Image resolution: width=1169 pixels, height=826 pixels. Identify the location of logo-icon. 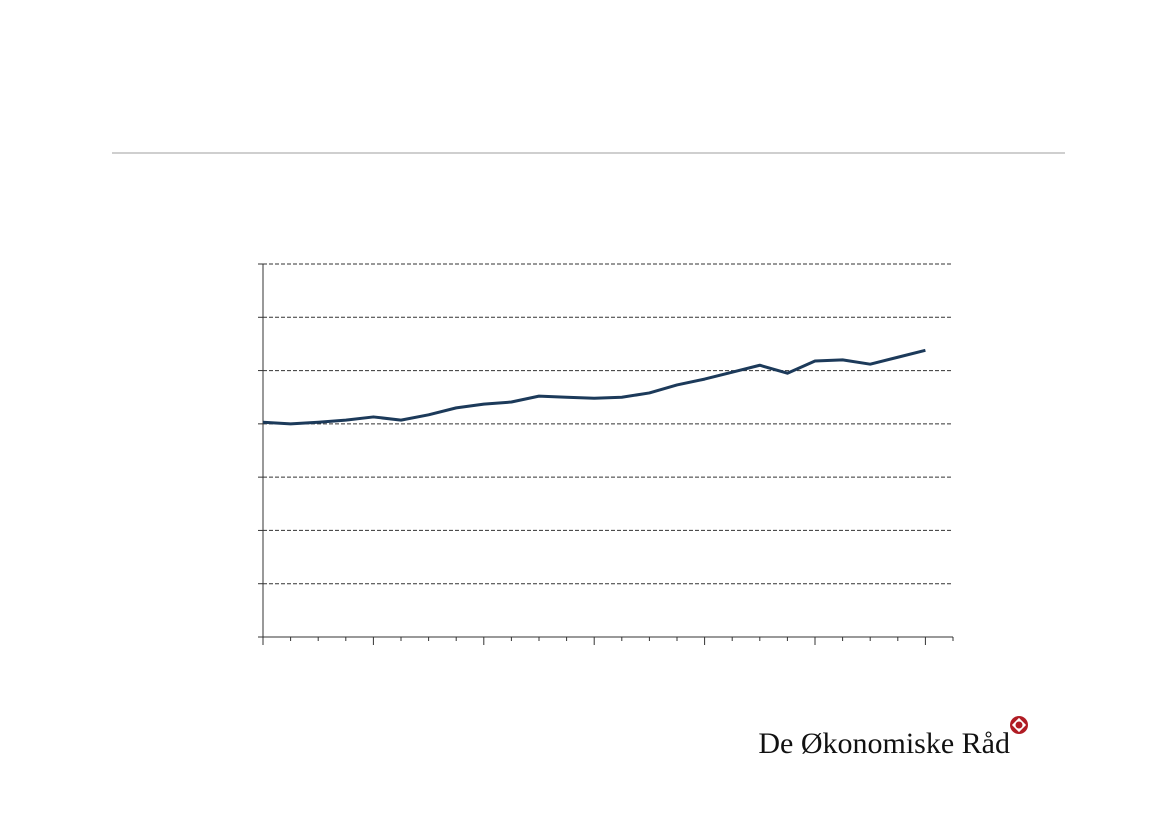
(1019, 725).